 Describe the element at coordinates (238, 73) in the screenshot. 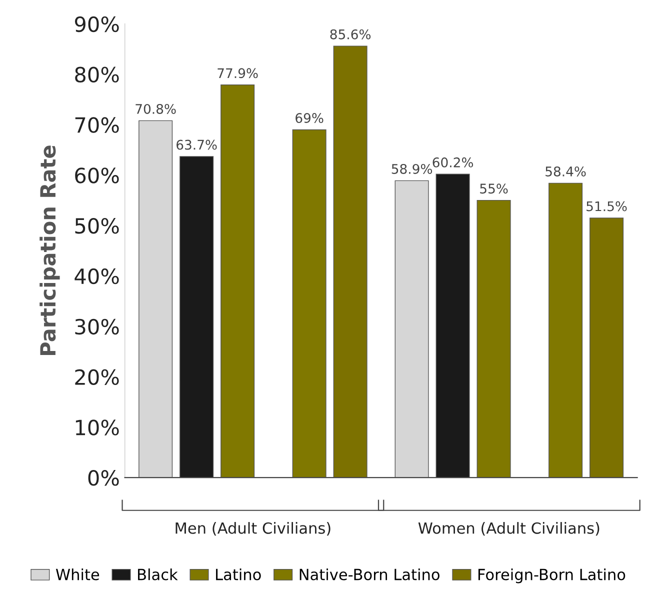

I see `data-label: 77.9%` at that location.